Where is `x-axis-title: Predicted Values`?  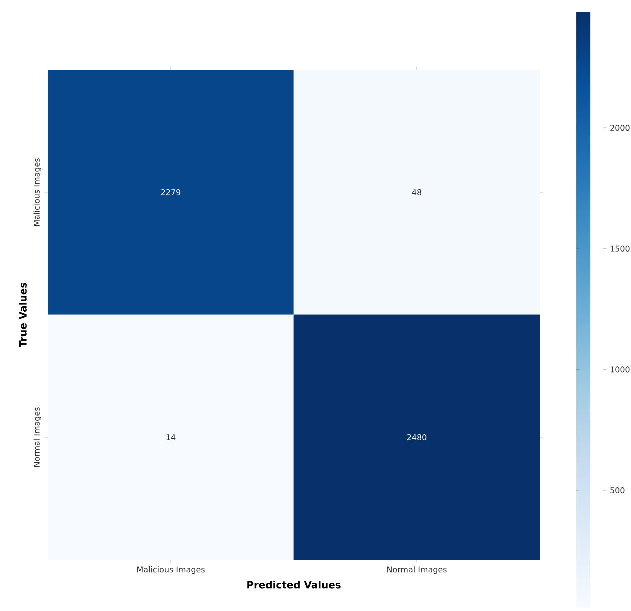
x-axis-title: Predicted Values is located at coordinates (294, 585).